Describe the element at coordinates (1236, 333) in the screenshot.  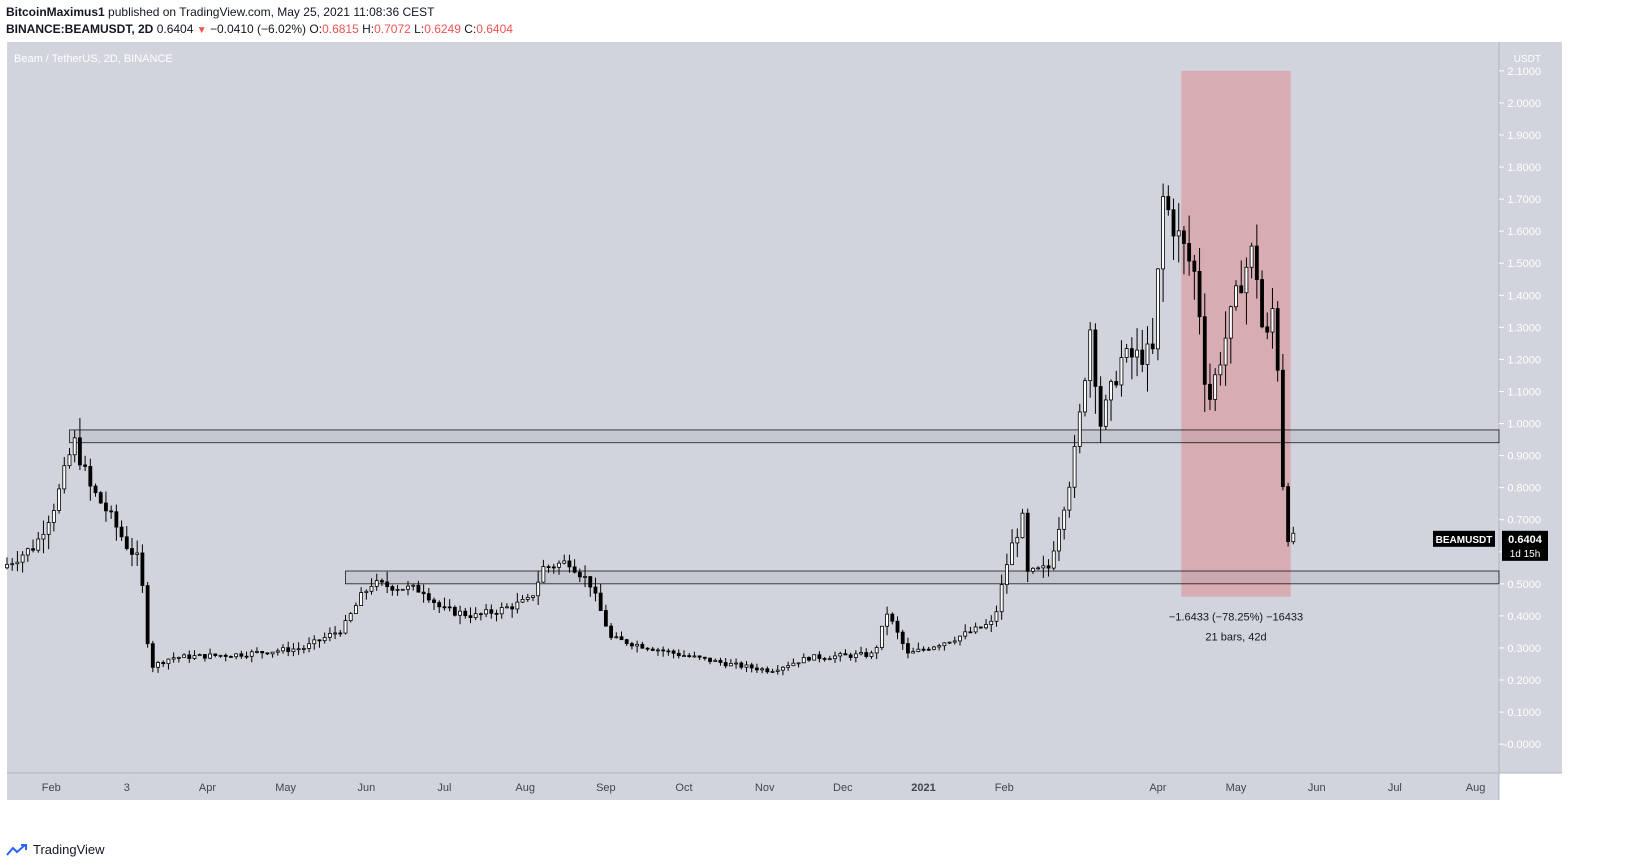
I see `measure-rectangle` at that location.